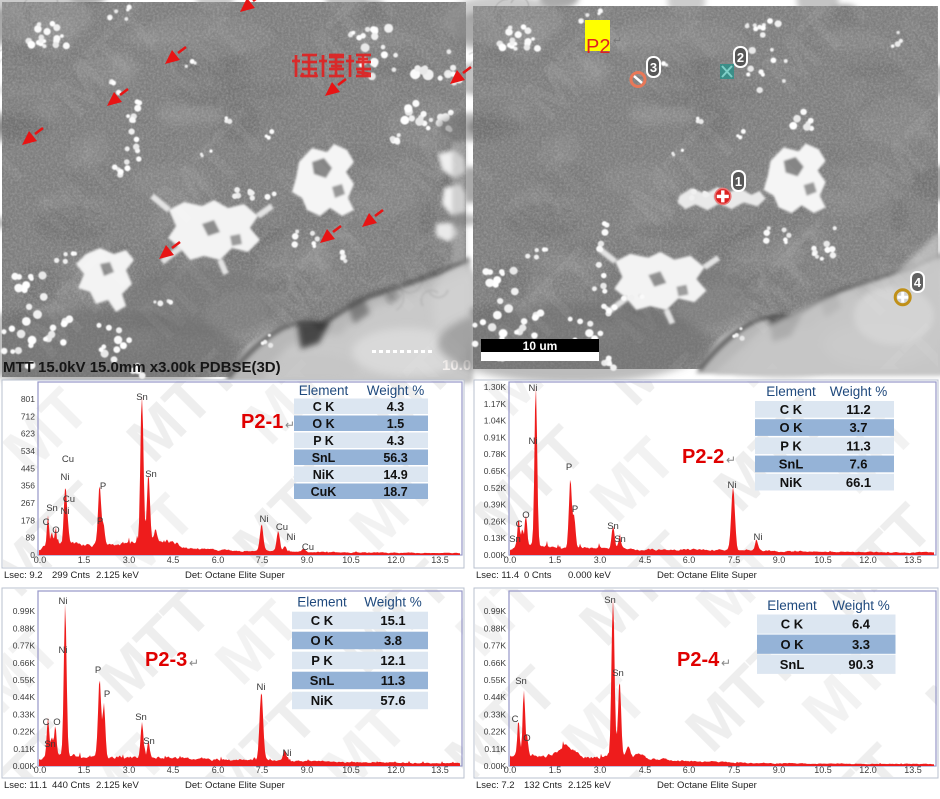 The height and width of the screenshot is (799, 940). Describe the element at coordinates (324, 407) in the screenshot. I see `svg-text: C K` at that location.